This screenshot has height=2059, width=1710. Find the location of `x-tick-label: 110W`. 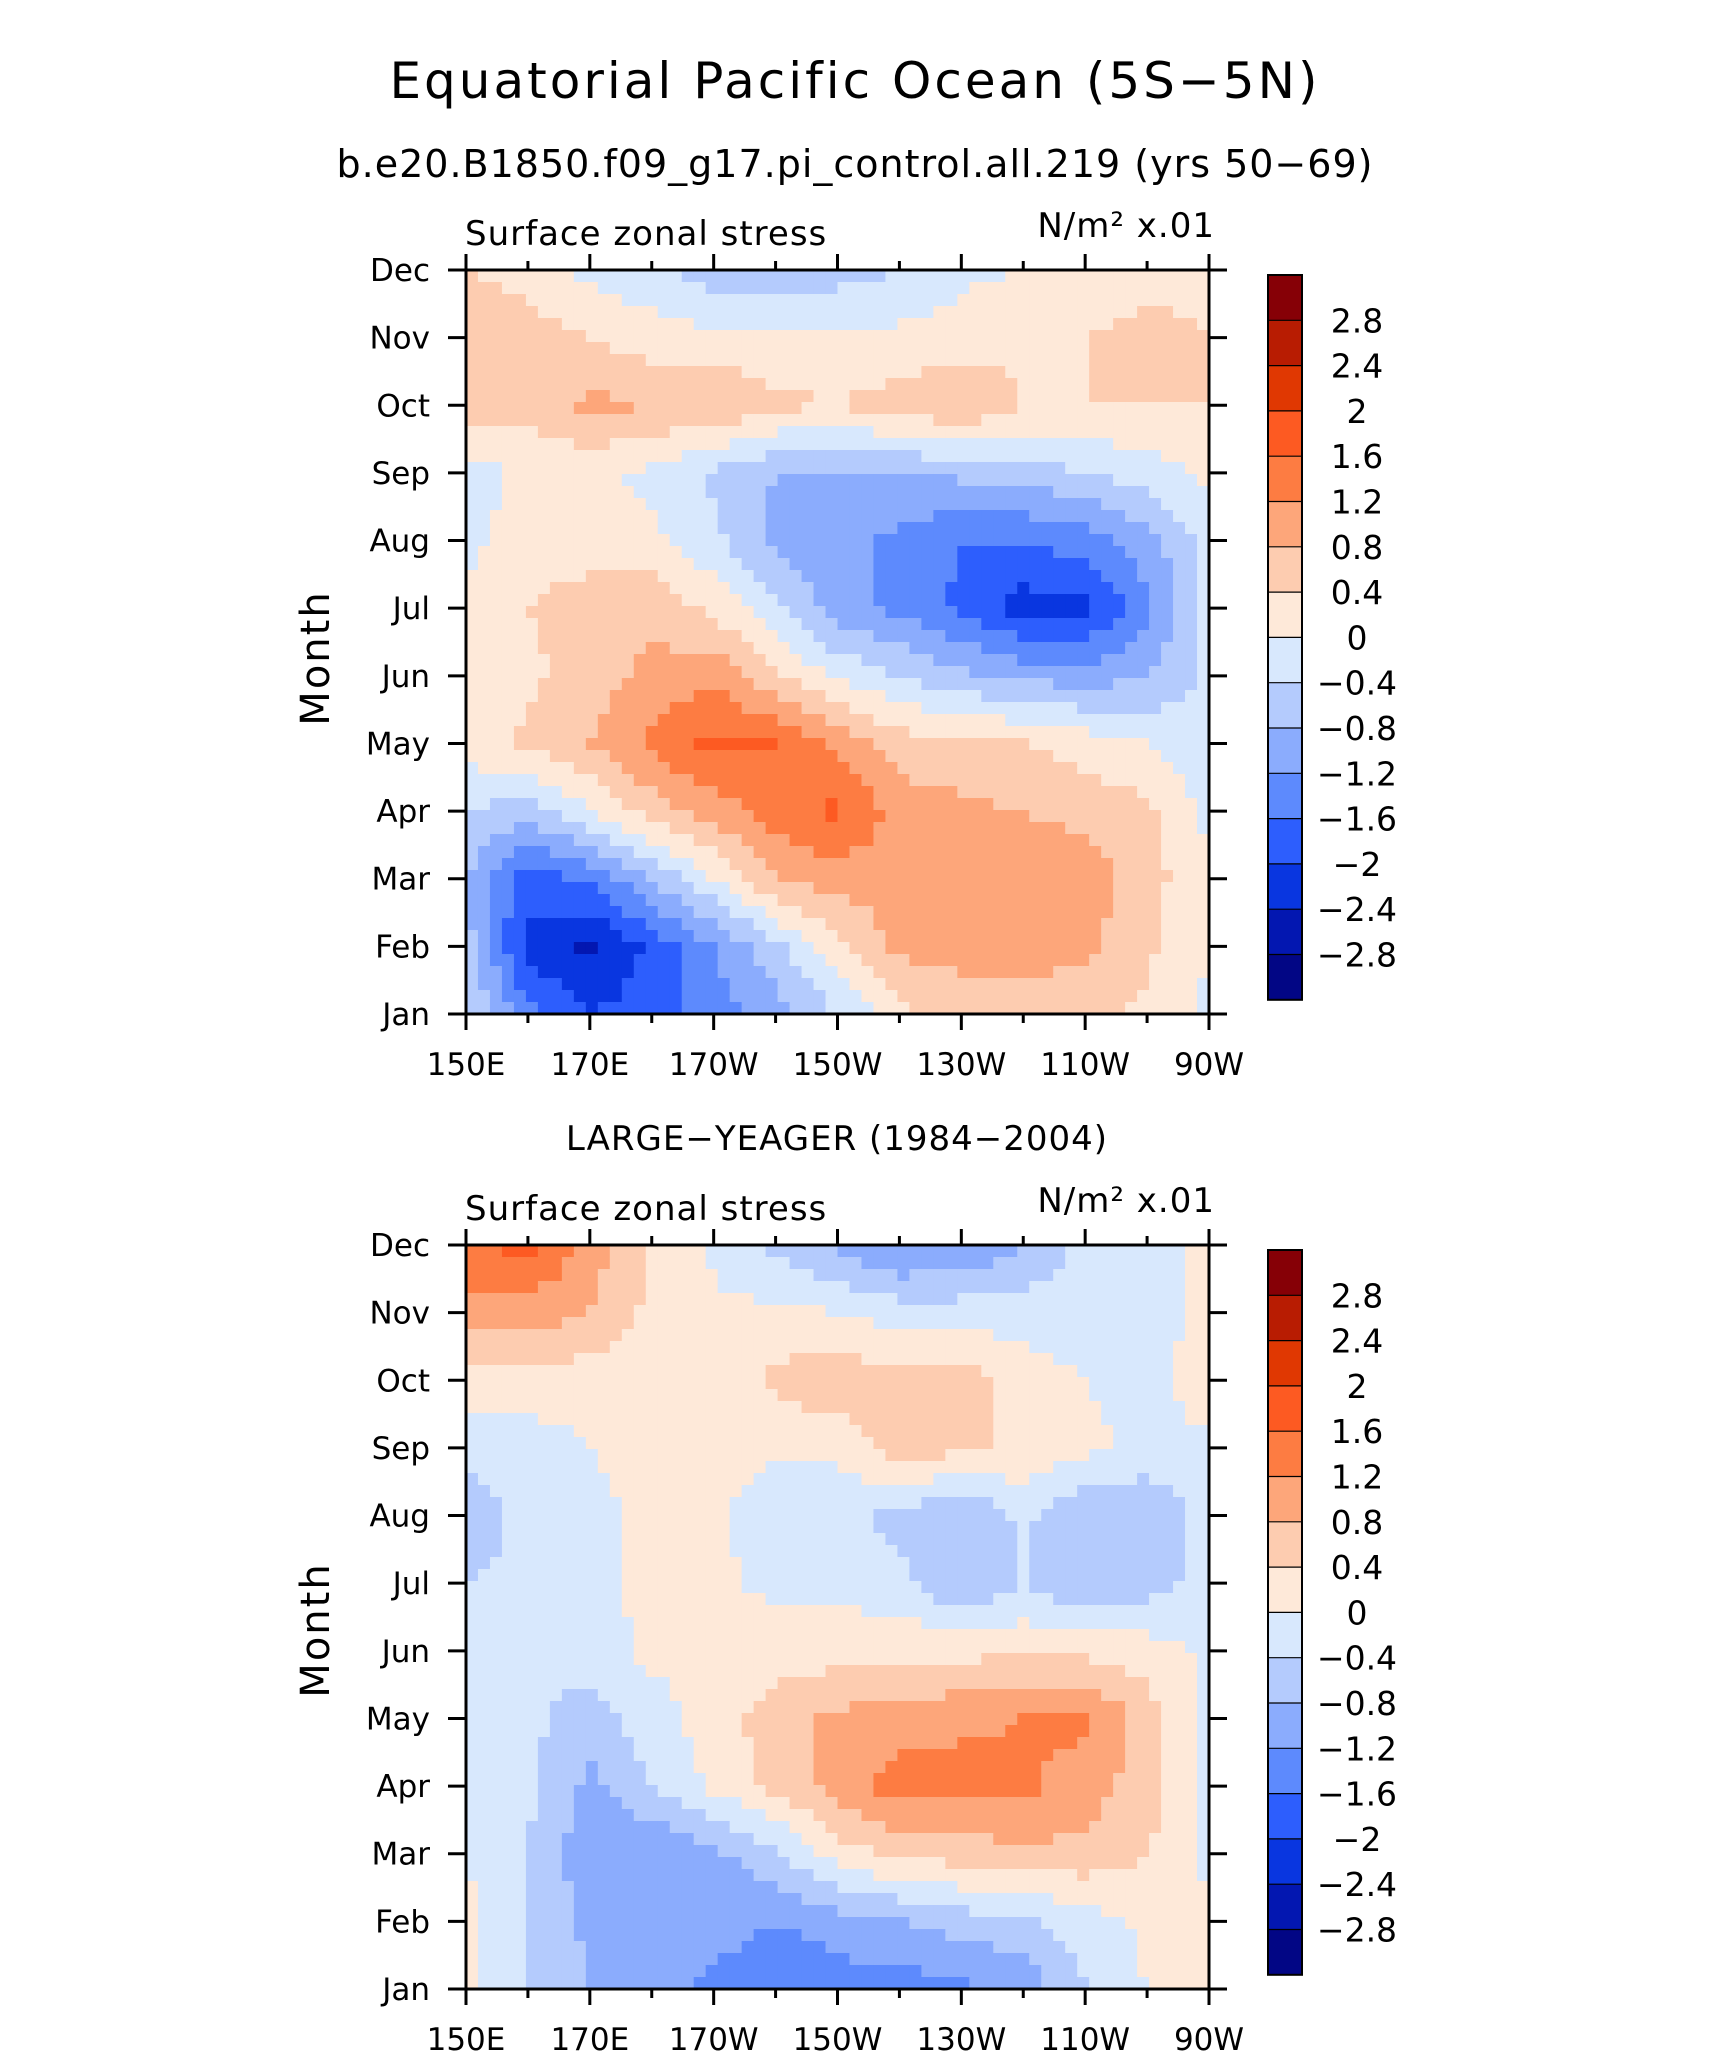

x-tick-label: 110W is located at coordinates (1085, 1065).